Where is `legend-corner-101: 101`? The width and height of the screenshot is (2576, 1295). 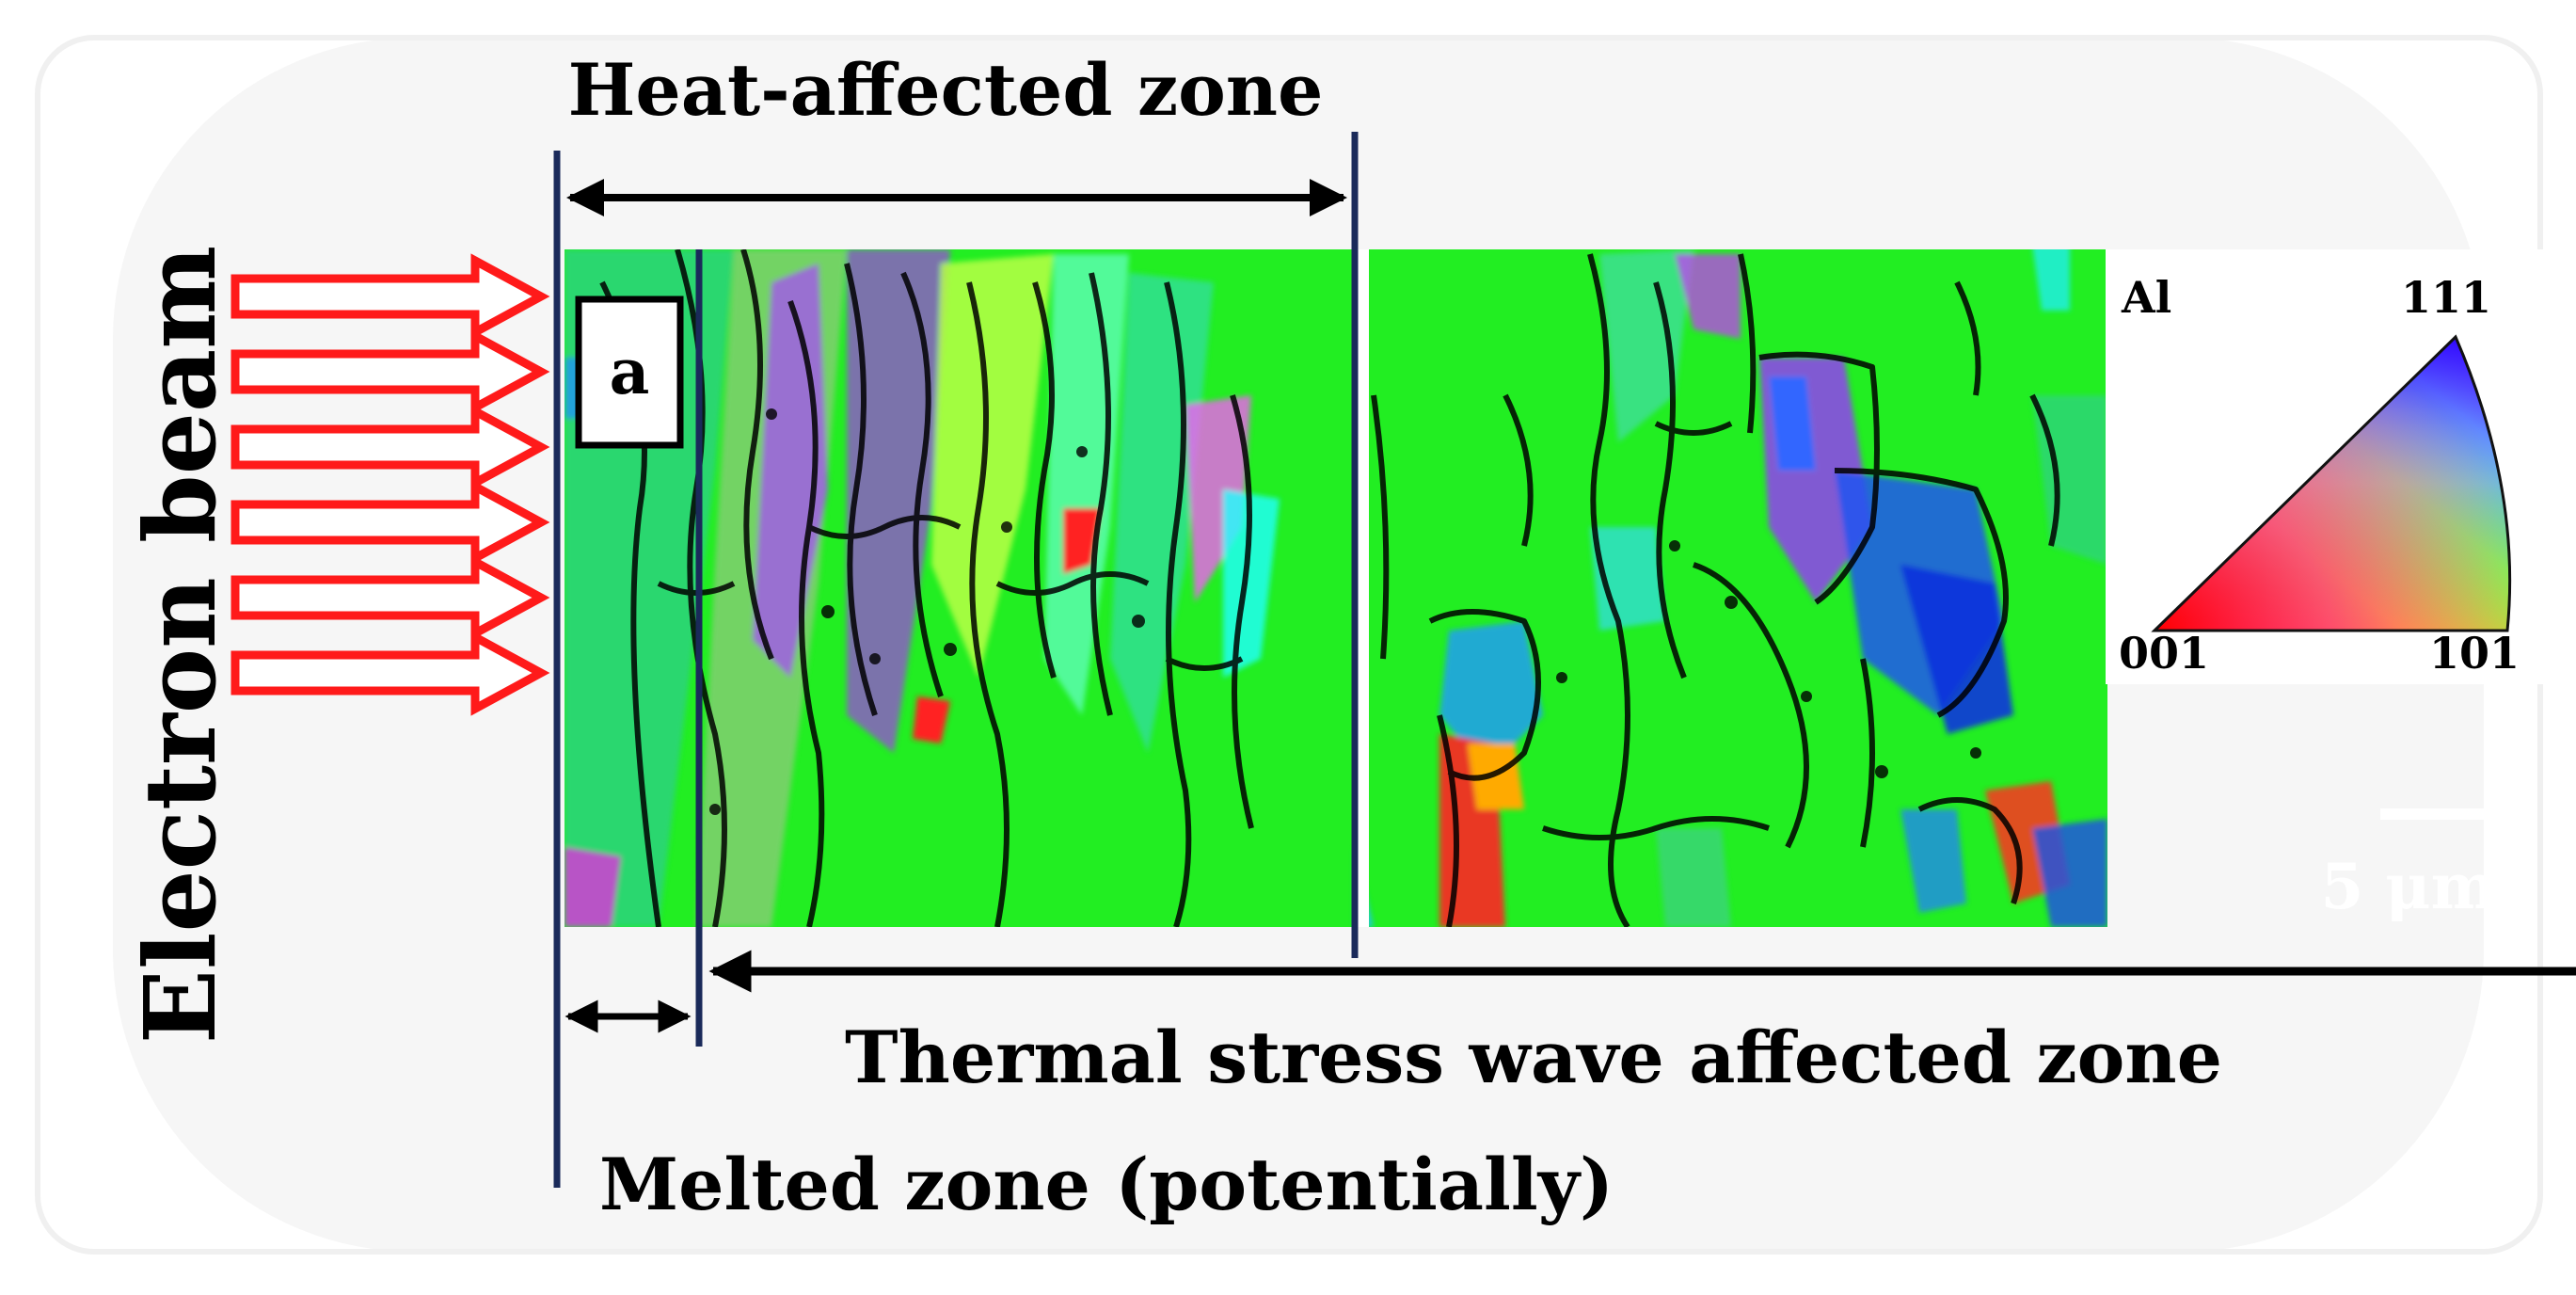 legend-corner-101: 101 is located at coordinates (2474, 653).